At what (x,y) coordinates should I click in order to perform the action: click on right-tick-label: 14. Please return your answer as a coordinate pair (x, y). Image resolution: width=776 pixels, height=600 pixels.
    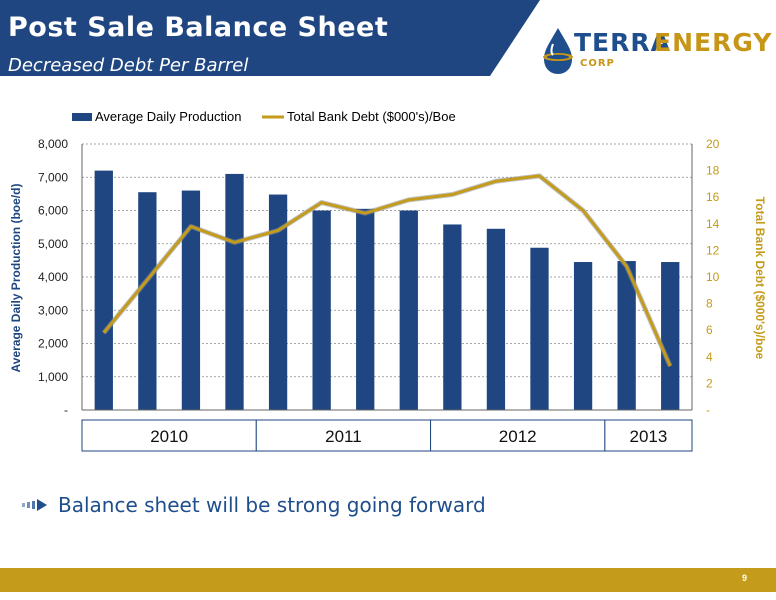
    Looking at the image, I should click on (713, 224).